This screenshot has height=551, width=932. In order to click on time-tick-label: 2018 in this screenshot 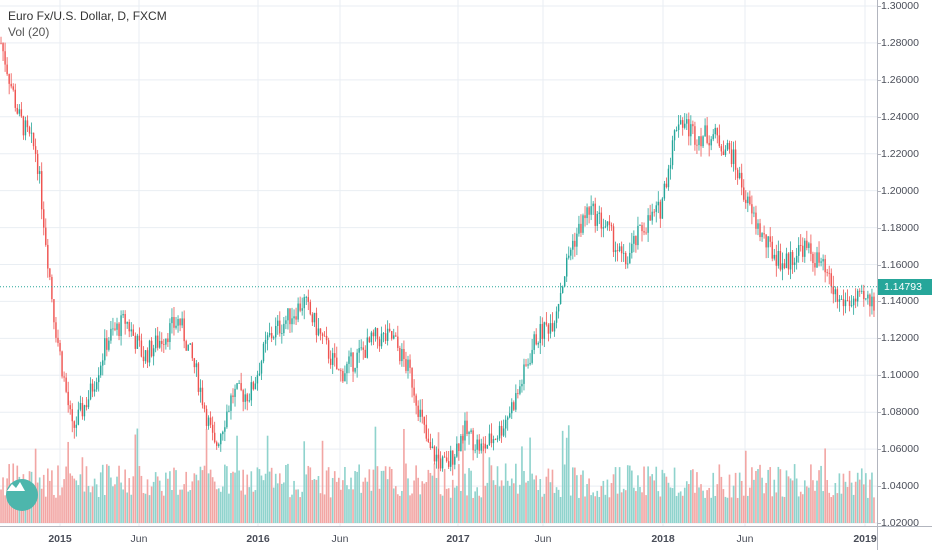, I will do `click(663, 539)`.